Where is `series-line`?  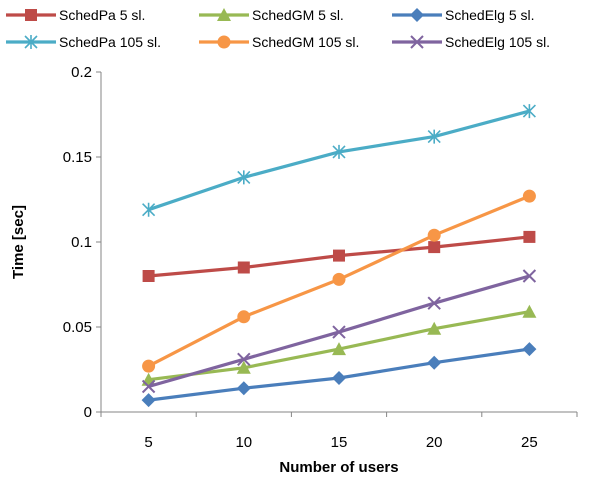
series-line is located at coordinates (339, 160).